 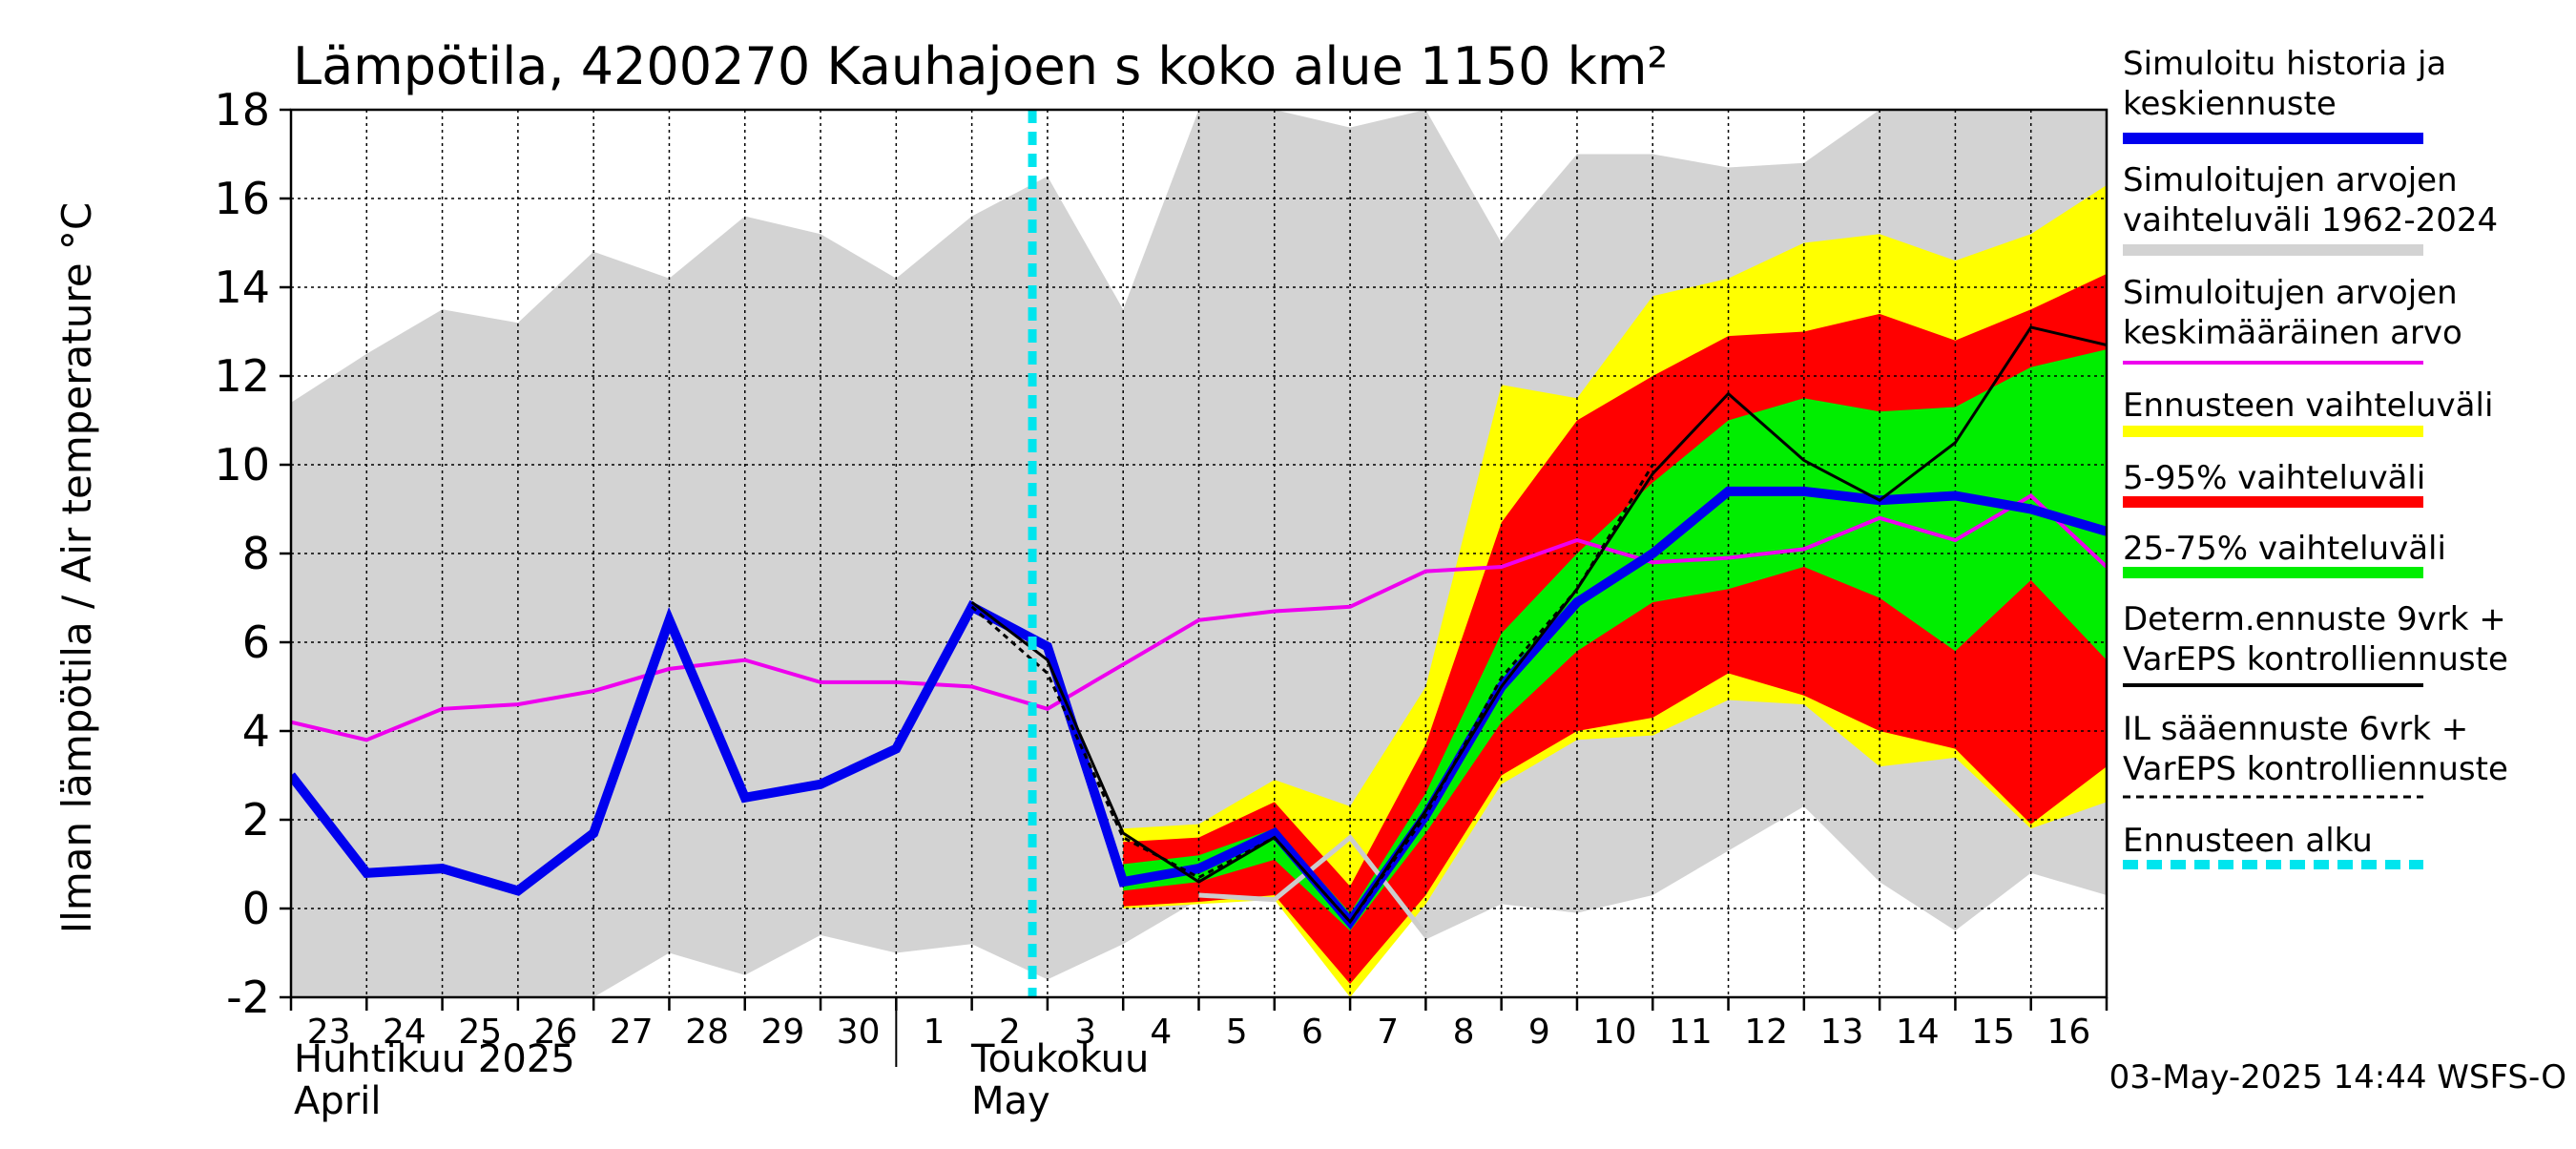 What do you see at coordinates (256, 642) in the screenshot?
I see `y-tick-label: 6` at bounding box center [256, 642].